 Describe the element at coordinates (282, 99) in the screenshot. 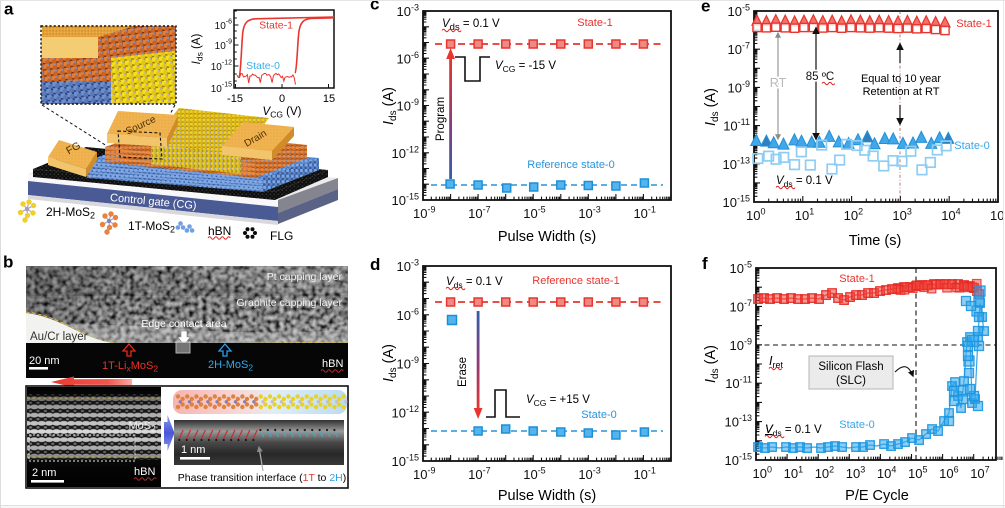

I see `svg-text: 0` at that location.